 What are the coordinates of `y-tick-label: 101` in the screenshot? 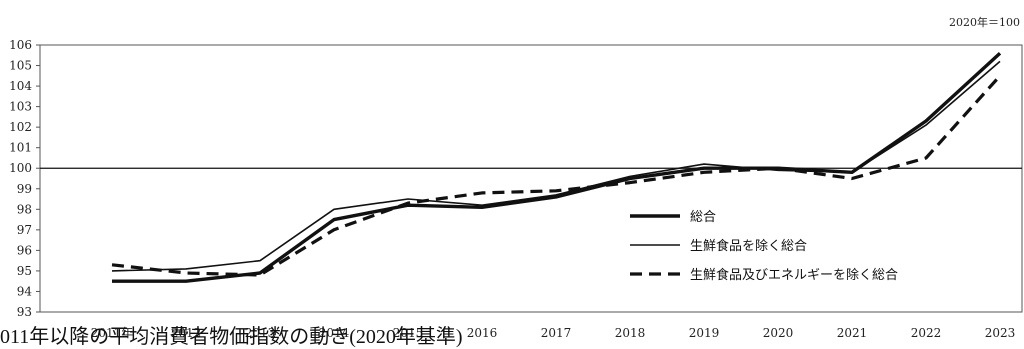 It's located at (20, 148).